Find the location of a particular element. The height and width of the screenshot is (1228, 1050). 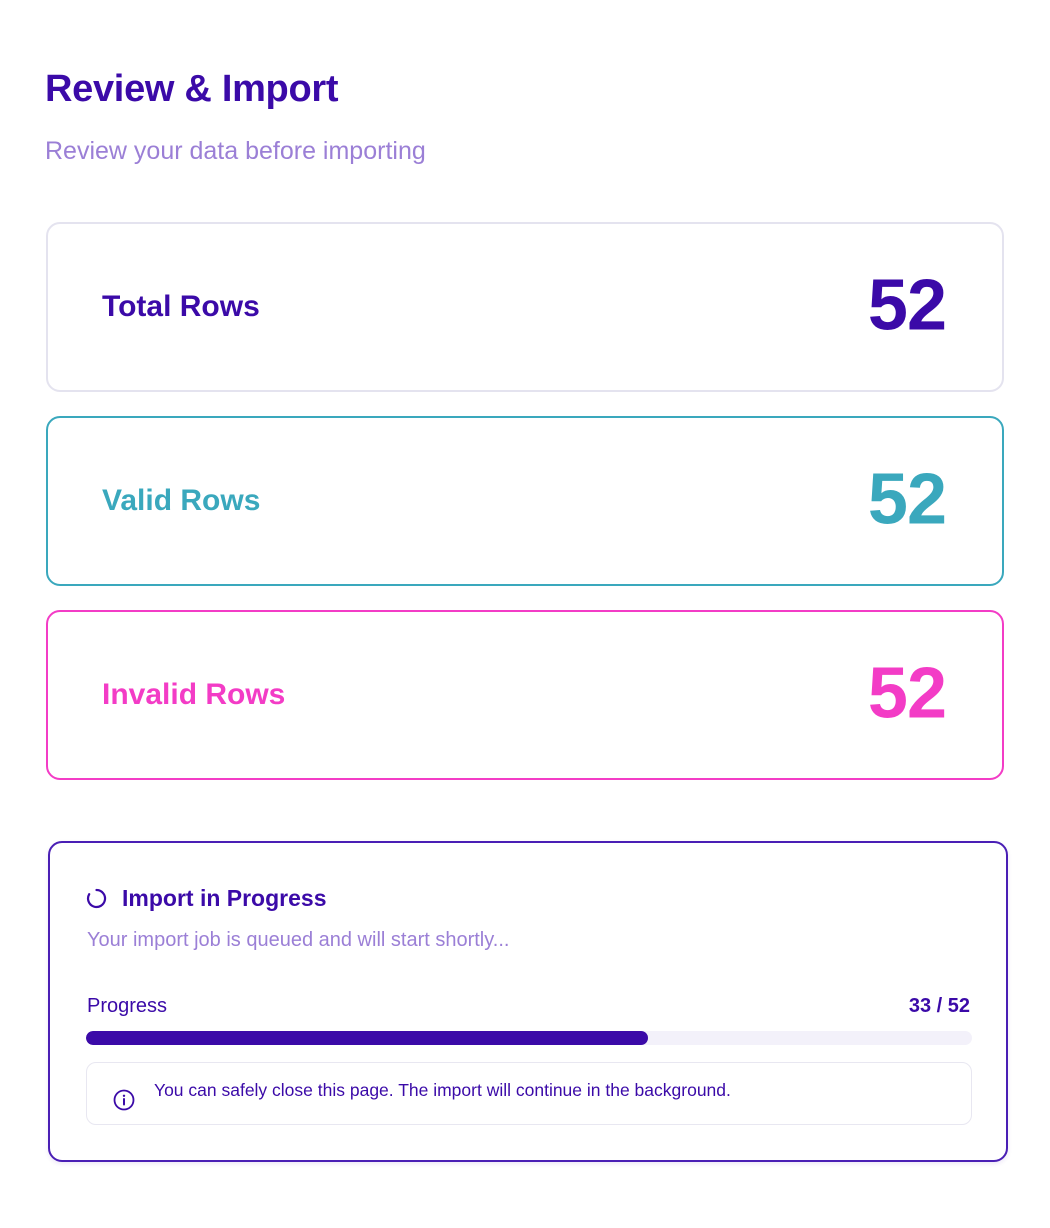

page-subtitle: Review your data before importing is located at coordinates (235, 151).